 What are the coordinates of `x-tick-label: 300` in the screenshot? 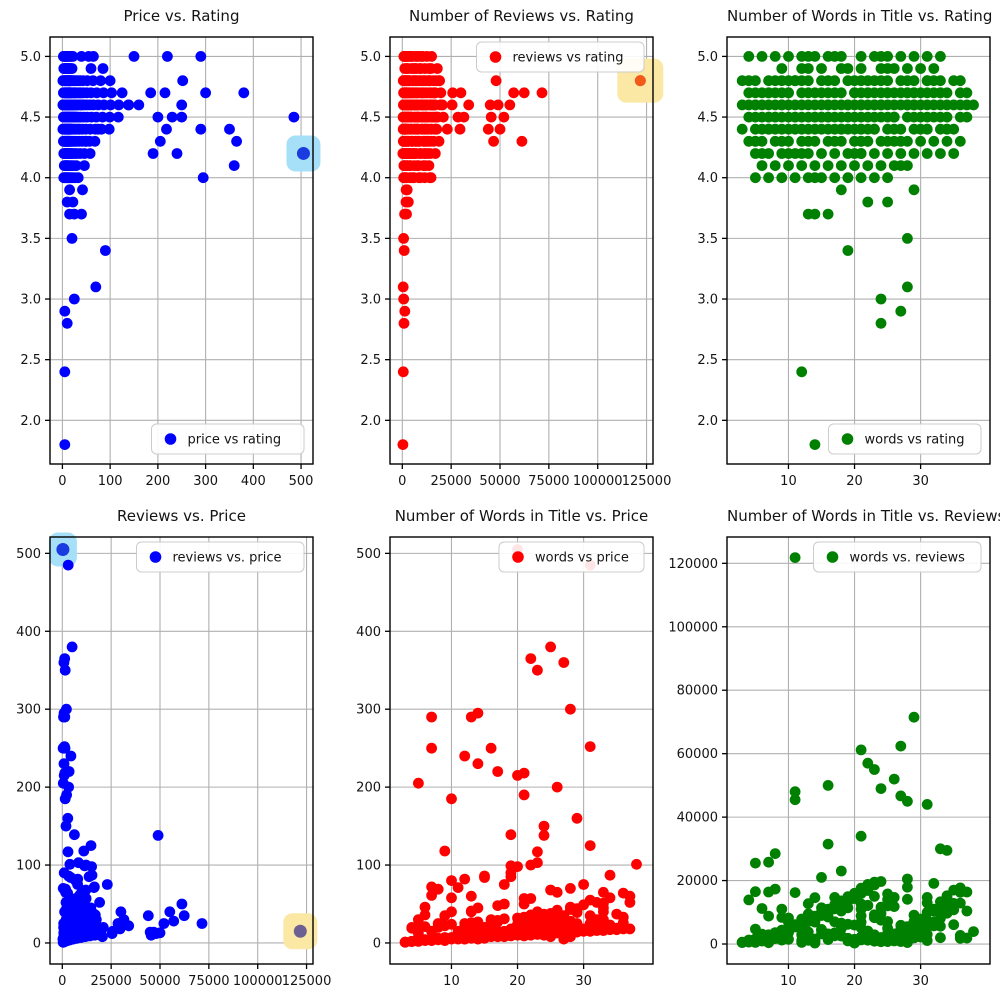 It's located at (205, 481).